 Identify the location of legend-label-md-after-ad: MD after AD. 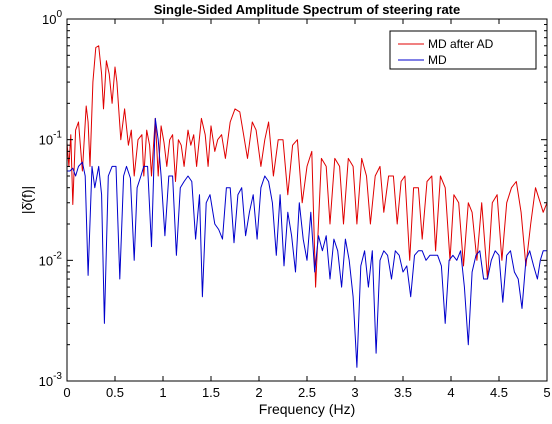
(461, 44).